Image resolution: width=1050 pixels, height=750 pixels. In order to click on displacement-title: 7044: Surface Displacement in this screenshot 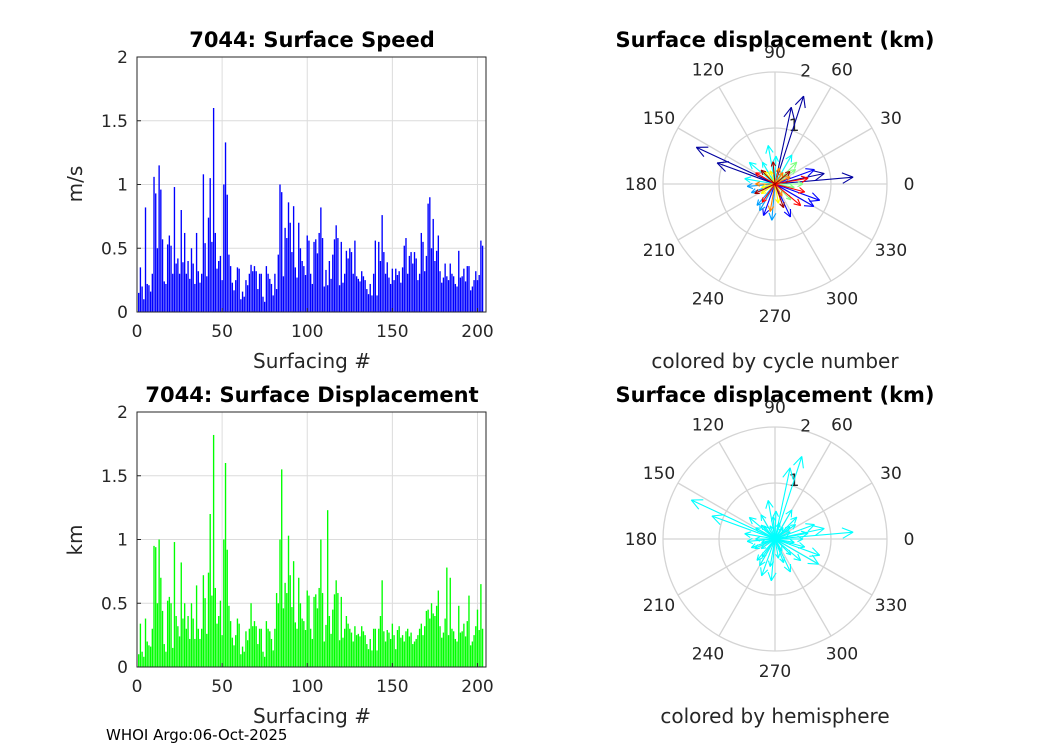, I will do `click(311, 395)`.